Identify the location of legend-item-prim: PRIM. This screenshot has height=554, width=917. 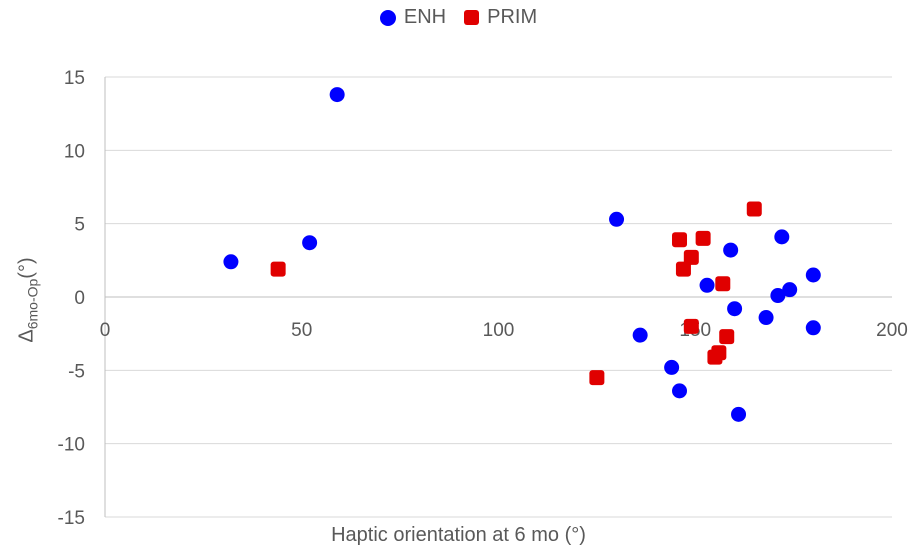
(500, 17).